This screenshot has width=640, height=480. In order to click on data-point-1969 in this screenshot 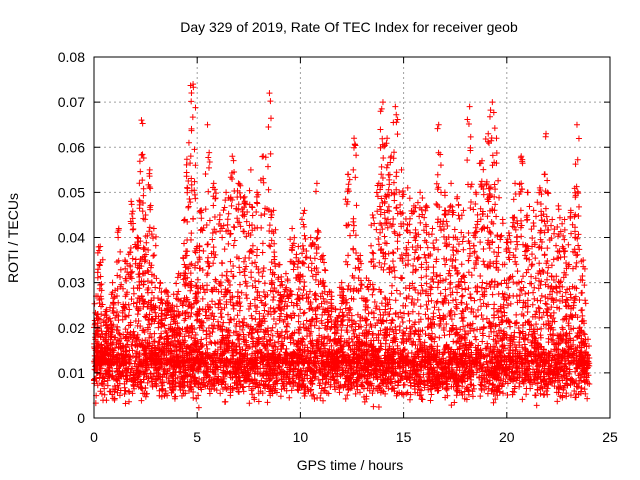, I will do `click(193, 370)`.